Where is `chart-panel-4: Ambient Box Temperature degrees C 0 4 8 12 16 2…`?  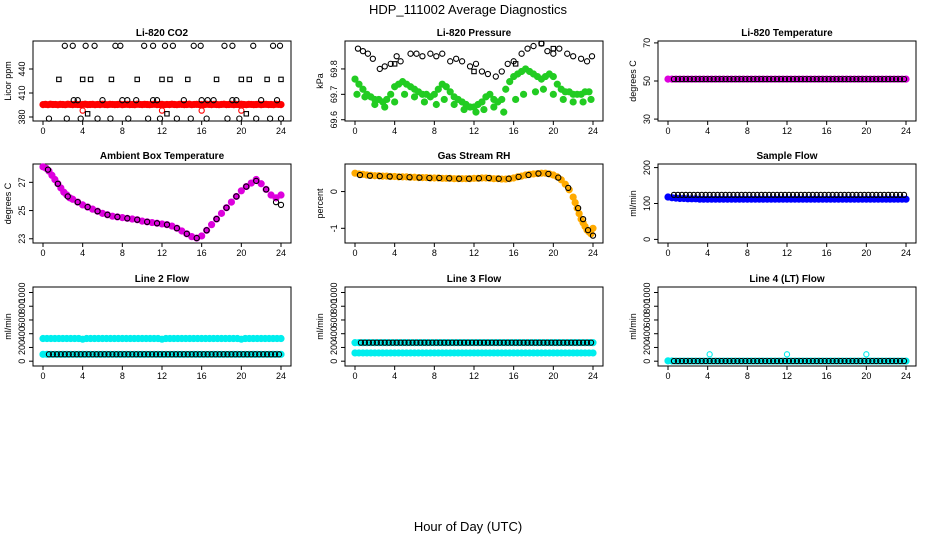
chart-panel-4: Ambient Box Temperature degrees C 0 4 8 12 16 2… is located at coordinates (147, 204).